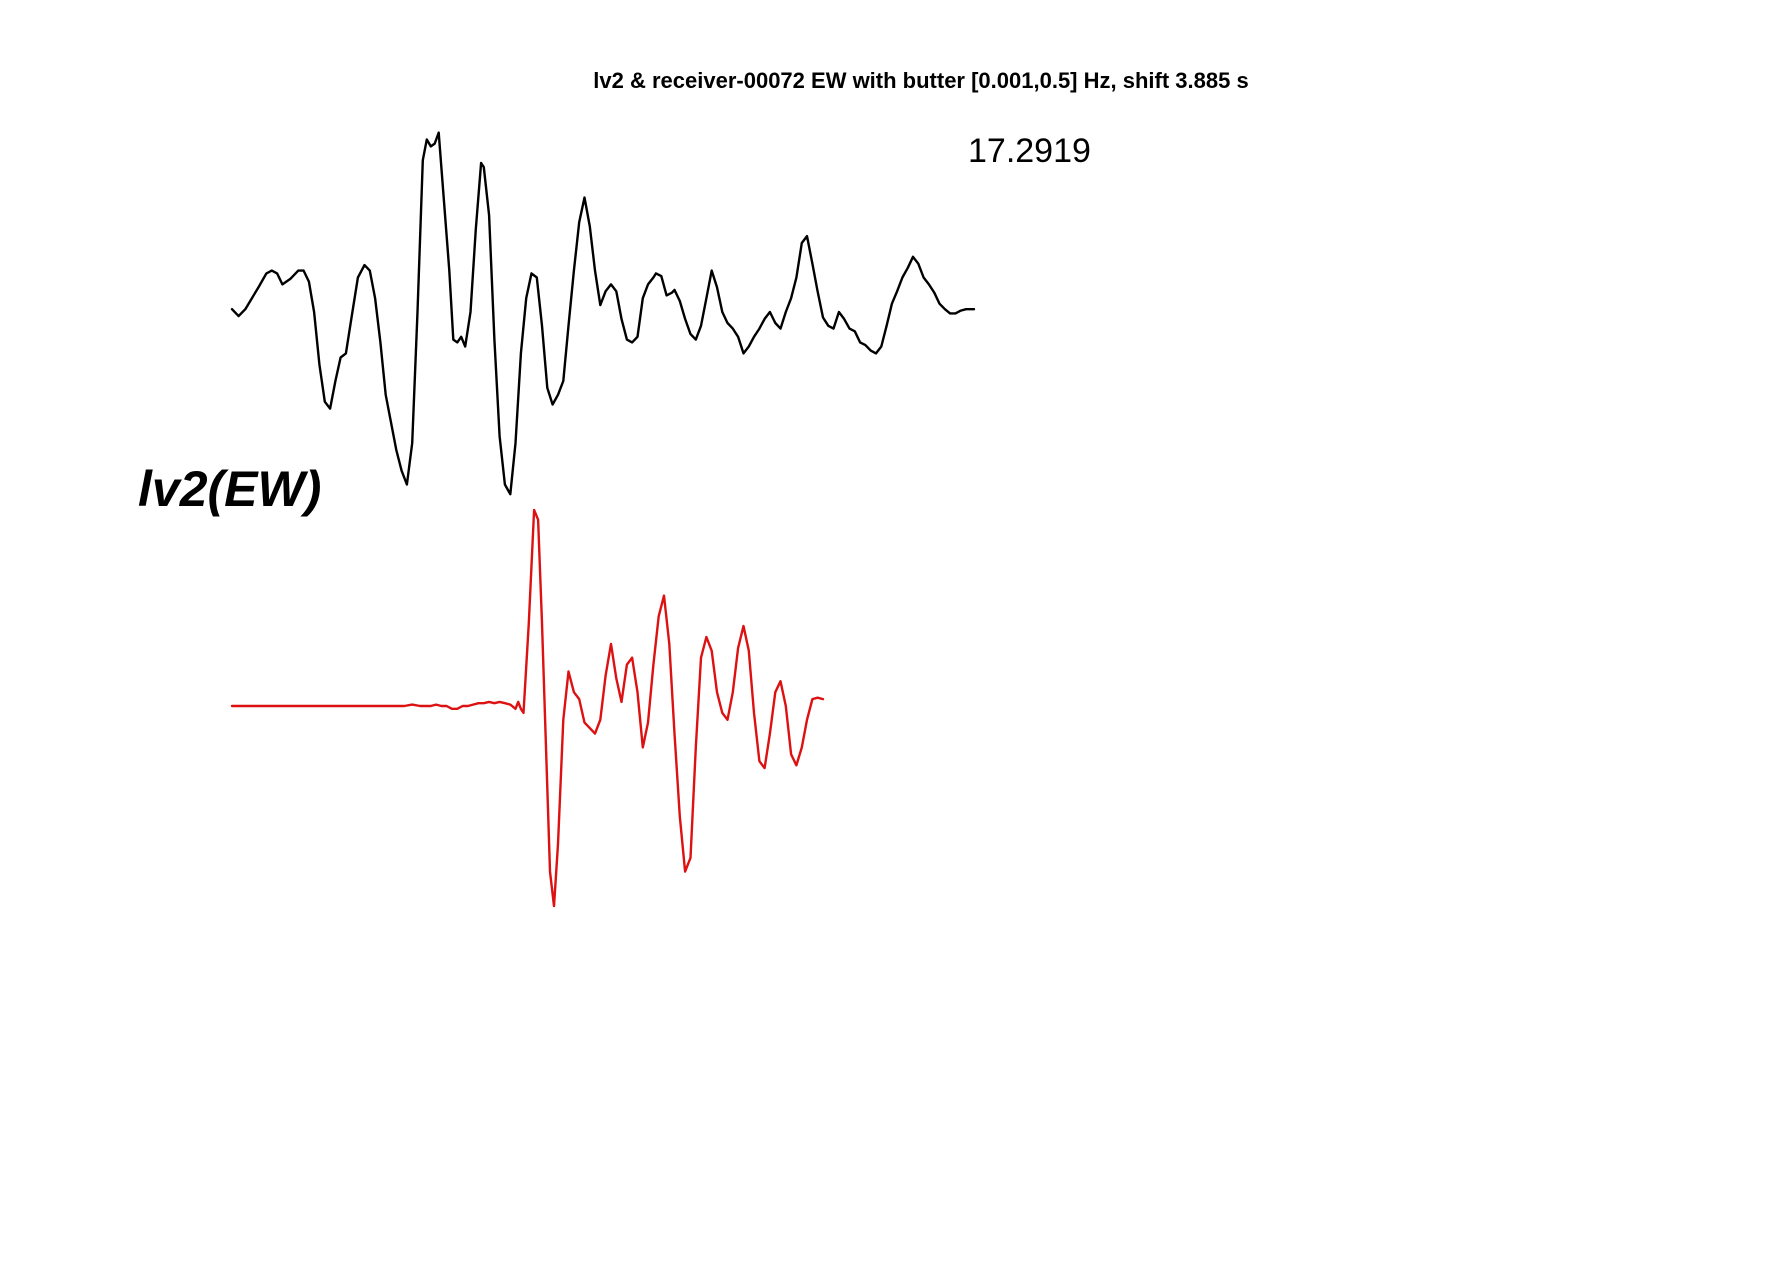  Describe the element at coordinates (527, 708) in the screenshot. I see `synthetic-trace-line` at that location.